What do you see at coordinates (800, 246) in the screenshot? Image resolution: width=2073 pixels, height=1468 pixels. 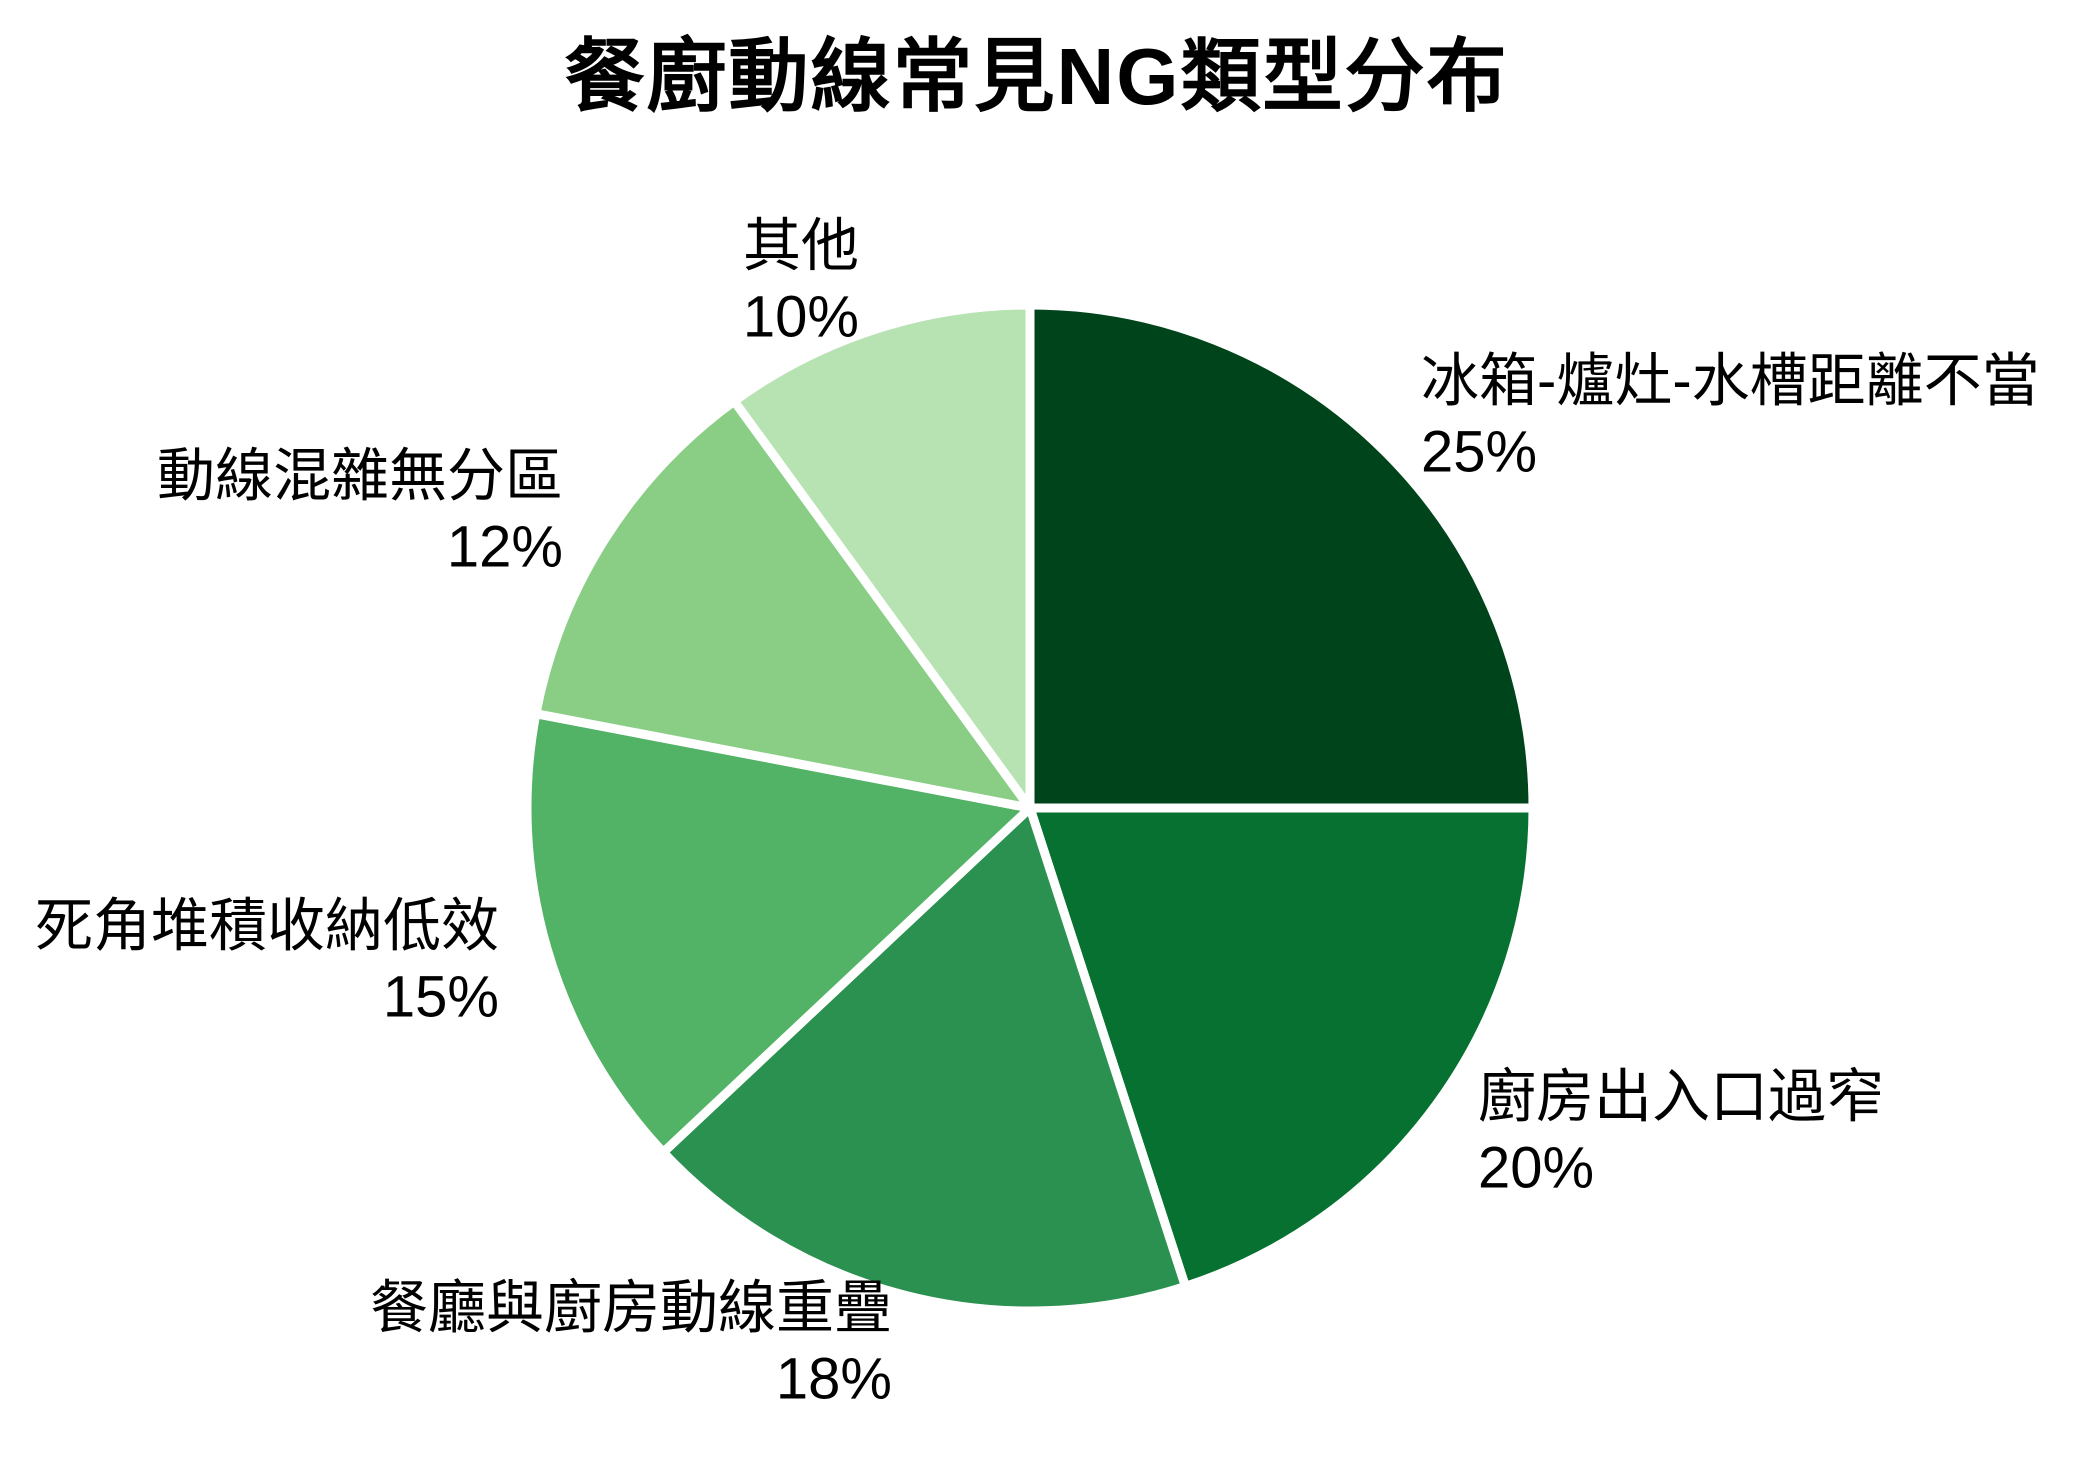 I see `slice-label-text: 其他` at bounding box center [800, 246].